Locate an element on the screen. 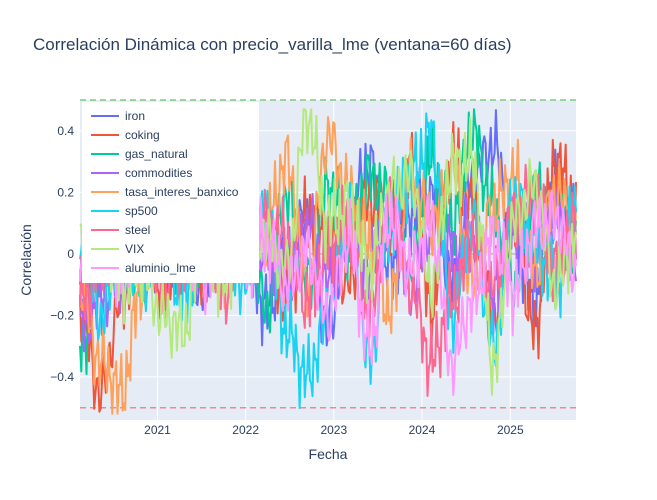 The height and width of the screenshot is (500, 657). y-tick-label: 0.2 is located at coordinates (65, 192).